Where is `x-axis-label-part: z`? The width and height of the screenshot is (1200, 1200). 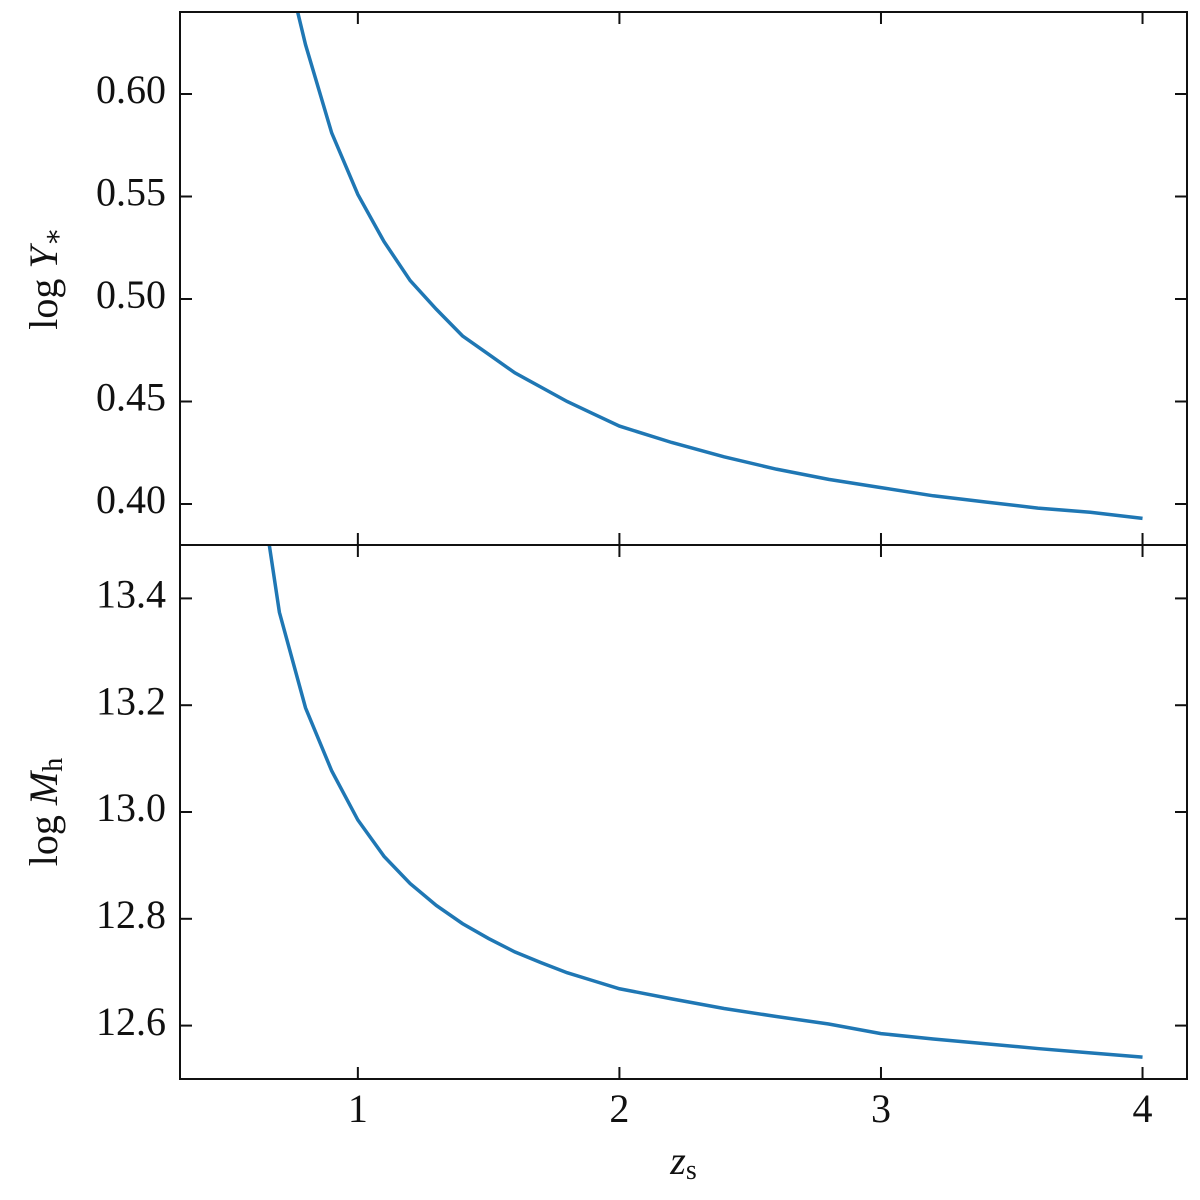 x-axis-label-part: z is located at coordinates (677, 1160).